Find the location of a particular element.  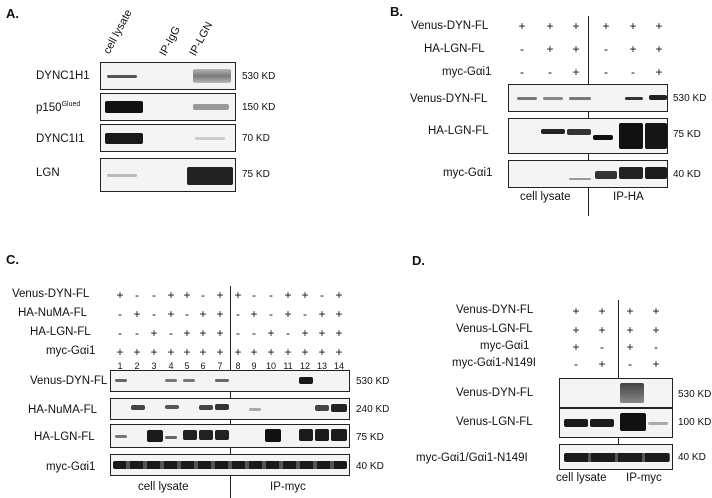

panel-c-letter: C. is located at coordinates (12, 259).